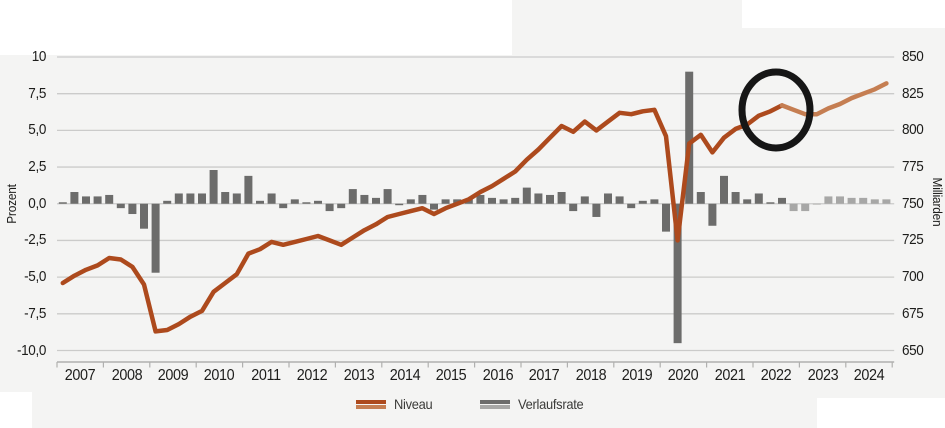  I want to click on right-axis-title: Milliarden, so click(937, 202).